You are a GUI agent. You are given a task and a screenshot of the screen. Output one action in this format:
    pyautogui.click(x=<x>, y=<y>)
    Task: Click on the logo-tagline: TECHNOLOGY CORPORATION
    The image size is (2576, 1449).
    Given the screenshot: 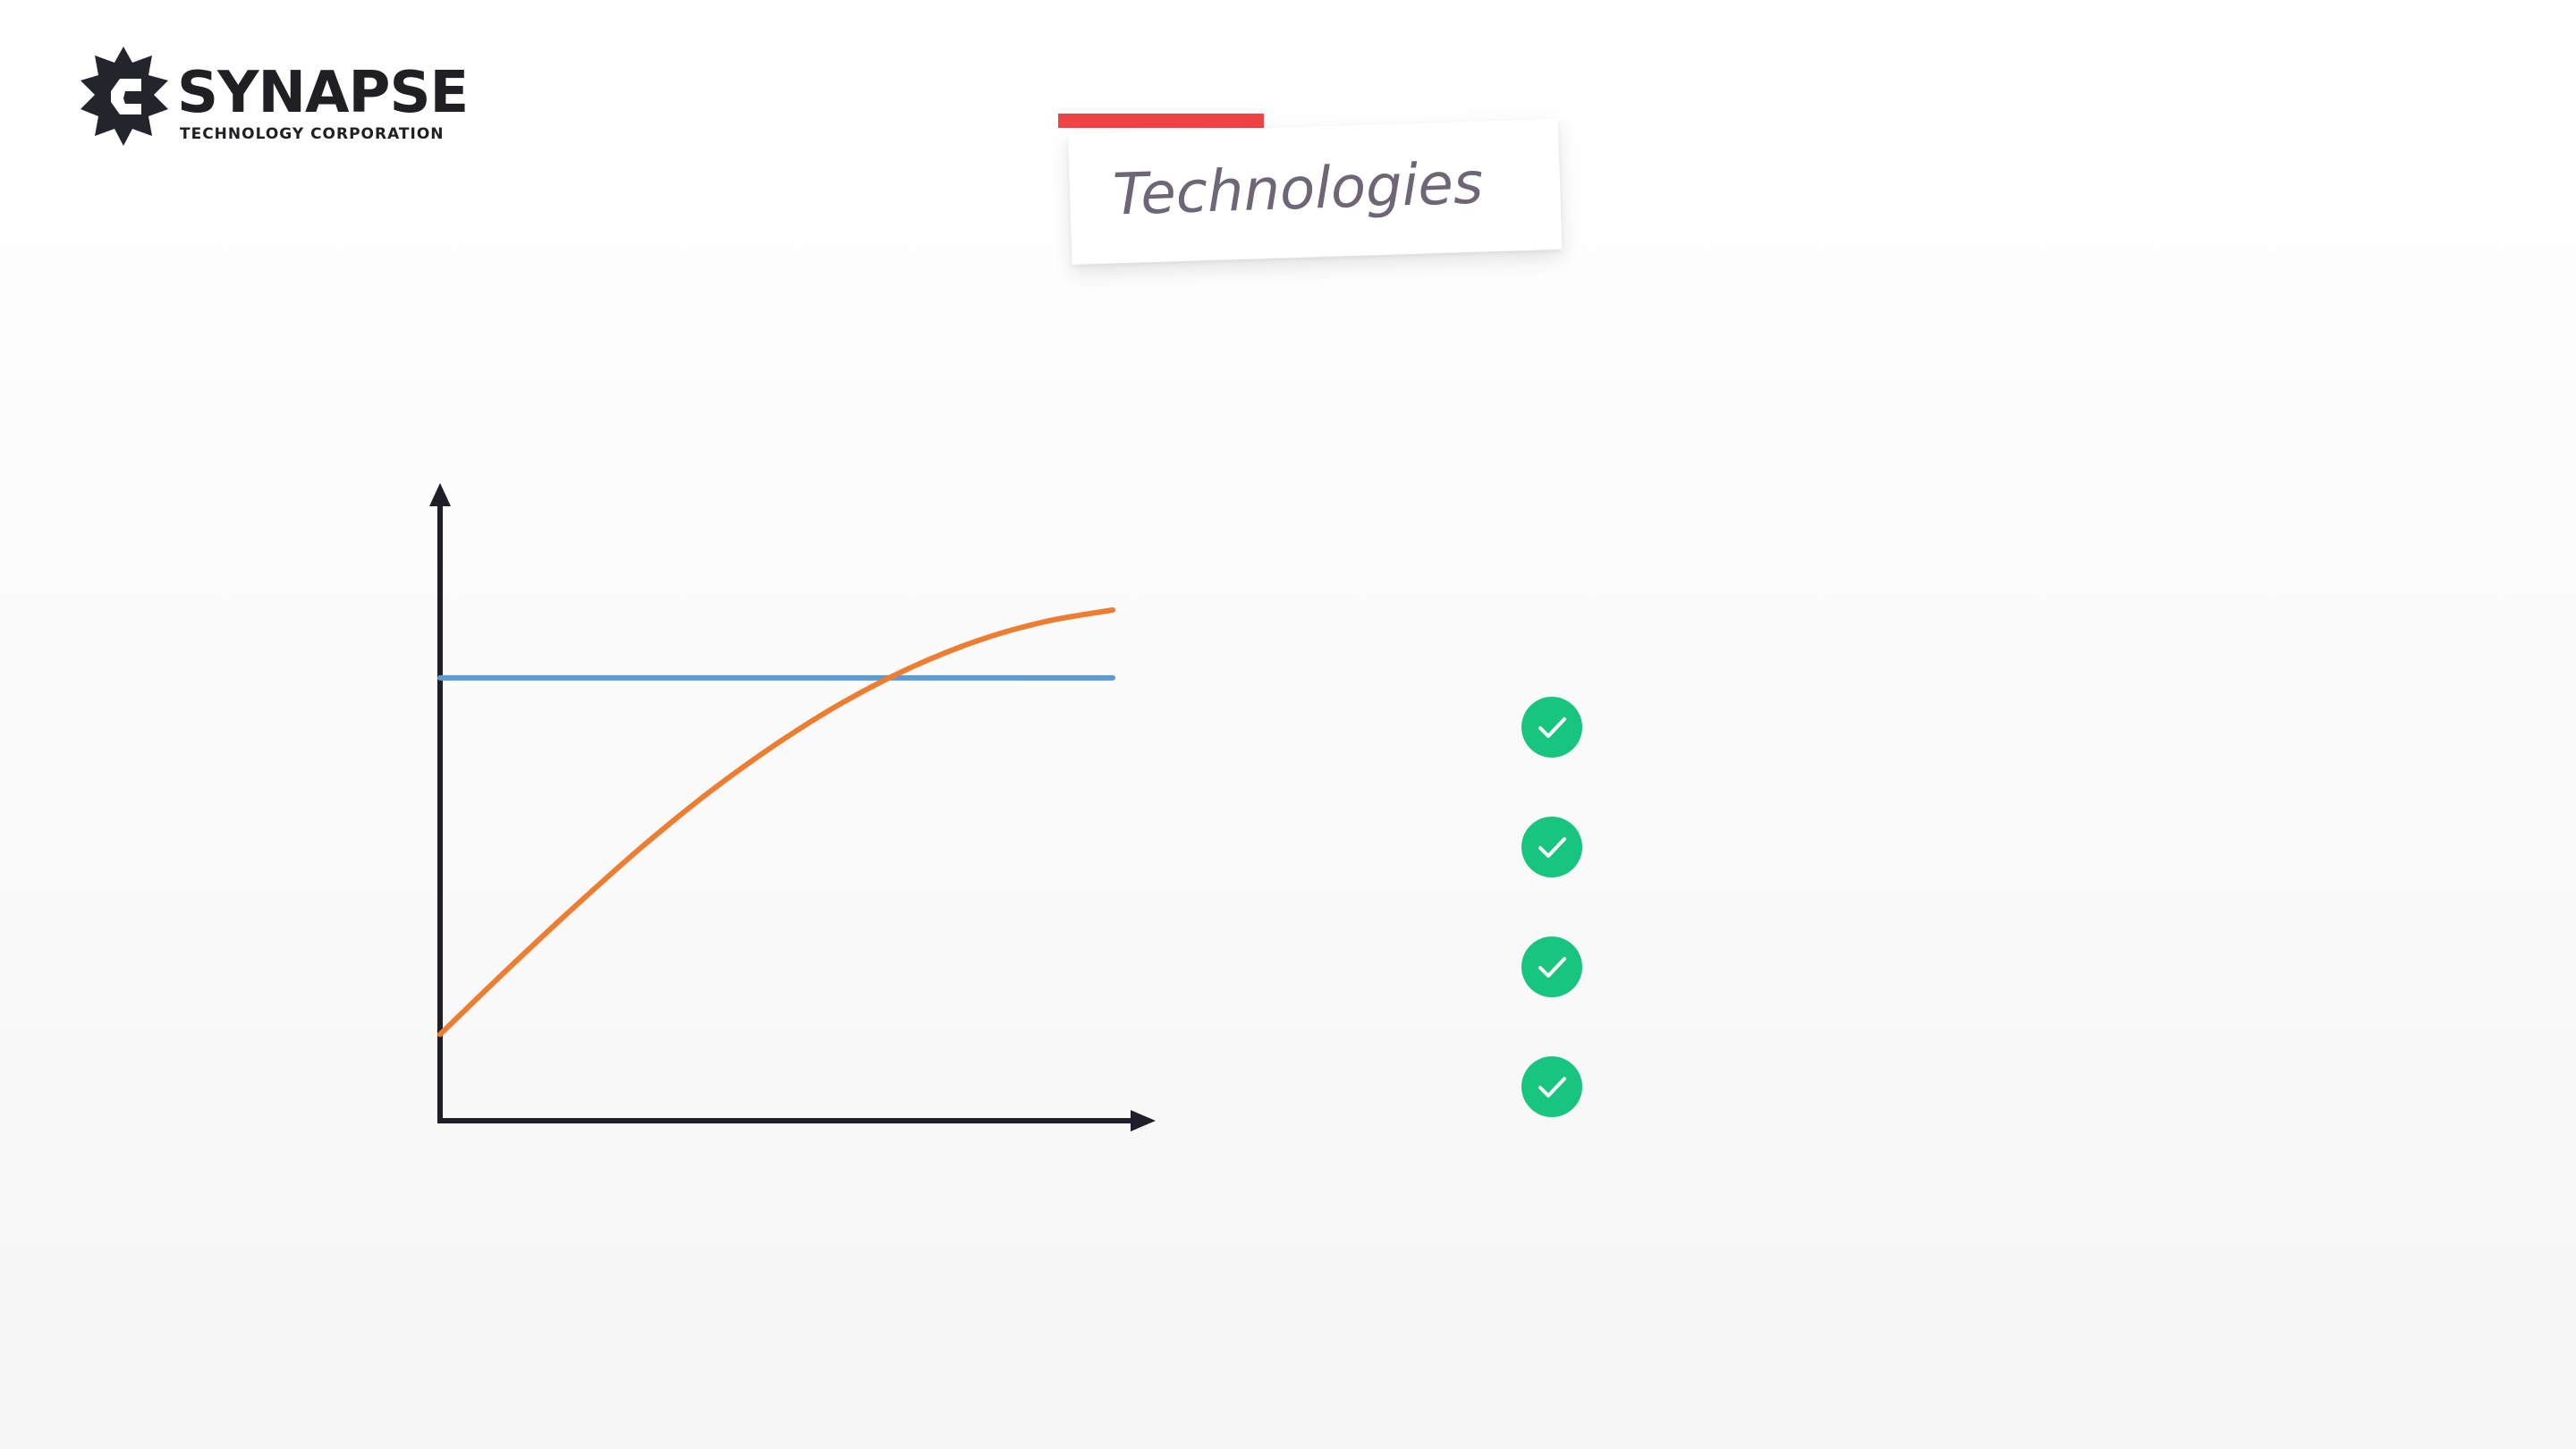 What is the action you would take?
    pyautogui.click(x=312, y=134)
    